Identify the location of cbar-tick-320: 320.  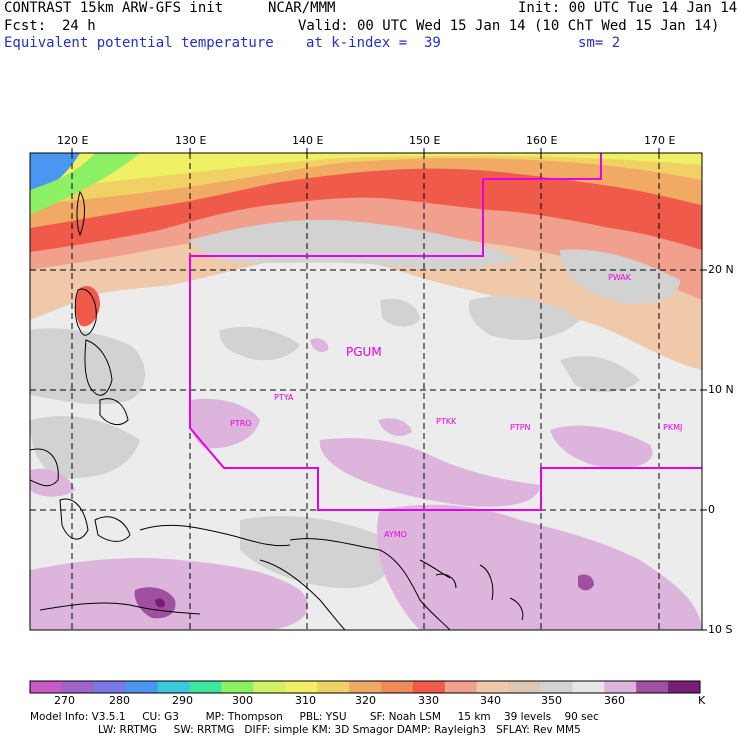
(365, 700).